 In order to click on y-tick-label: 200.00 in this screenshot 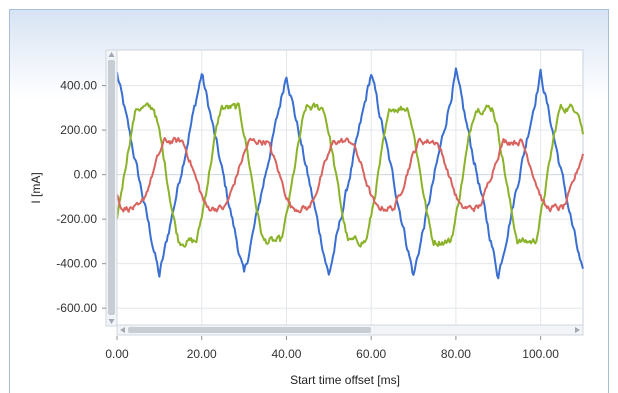, I will do `click(78, 130)`.